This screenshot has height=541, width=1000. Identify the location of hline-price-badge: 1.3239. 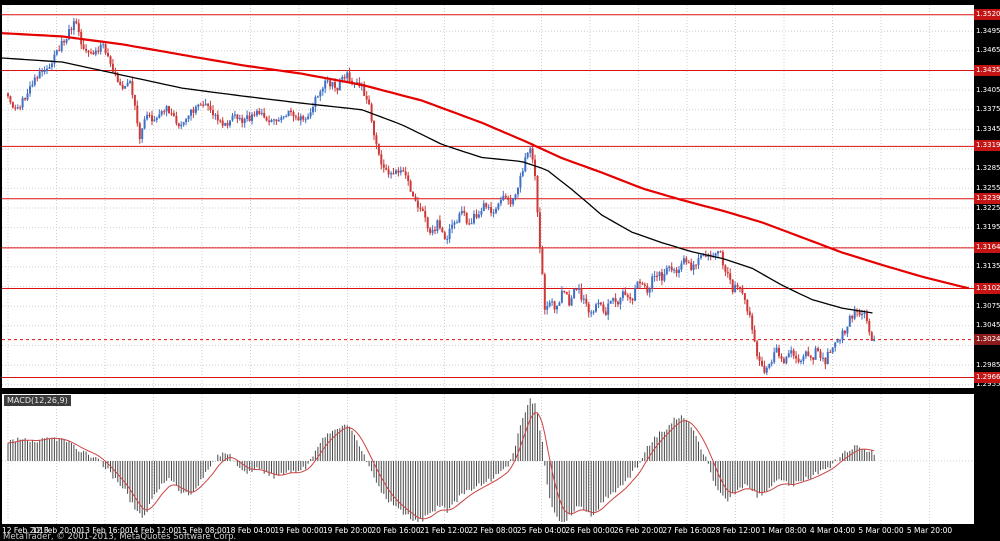
(987, 198).